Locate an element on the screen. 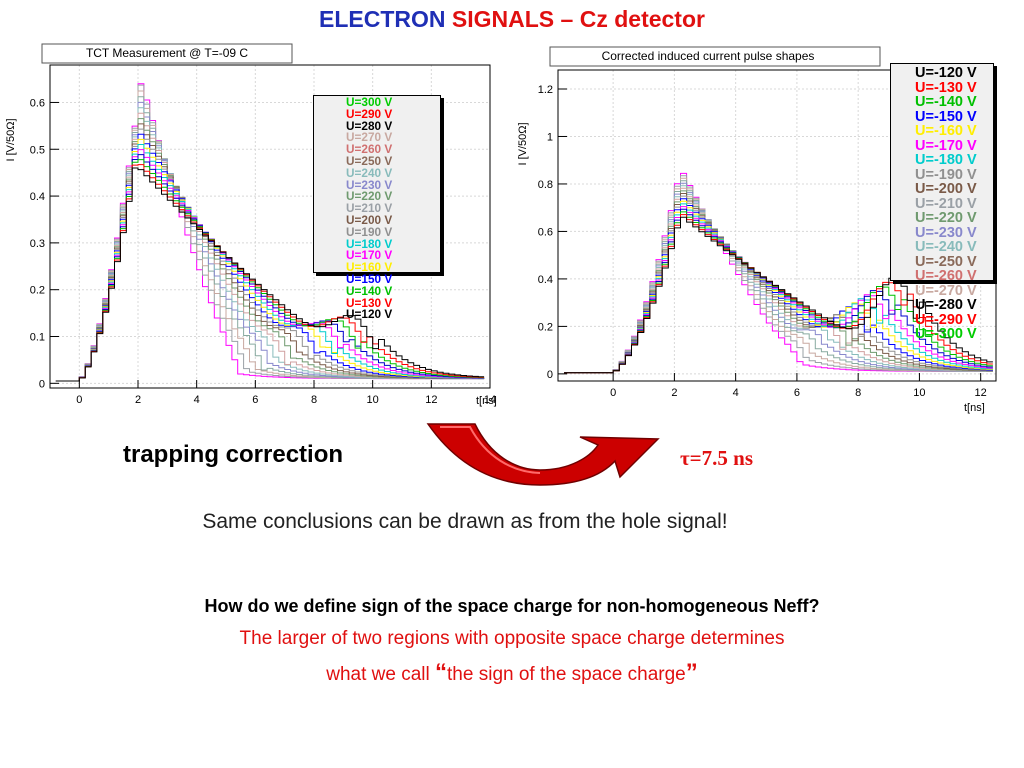 The height and width of the screenshot is (768, 1024). legend-entry: U=120 V is located at coordinates (369, 314).